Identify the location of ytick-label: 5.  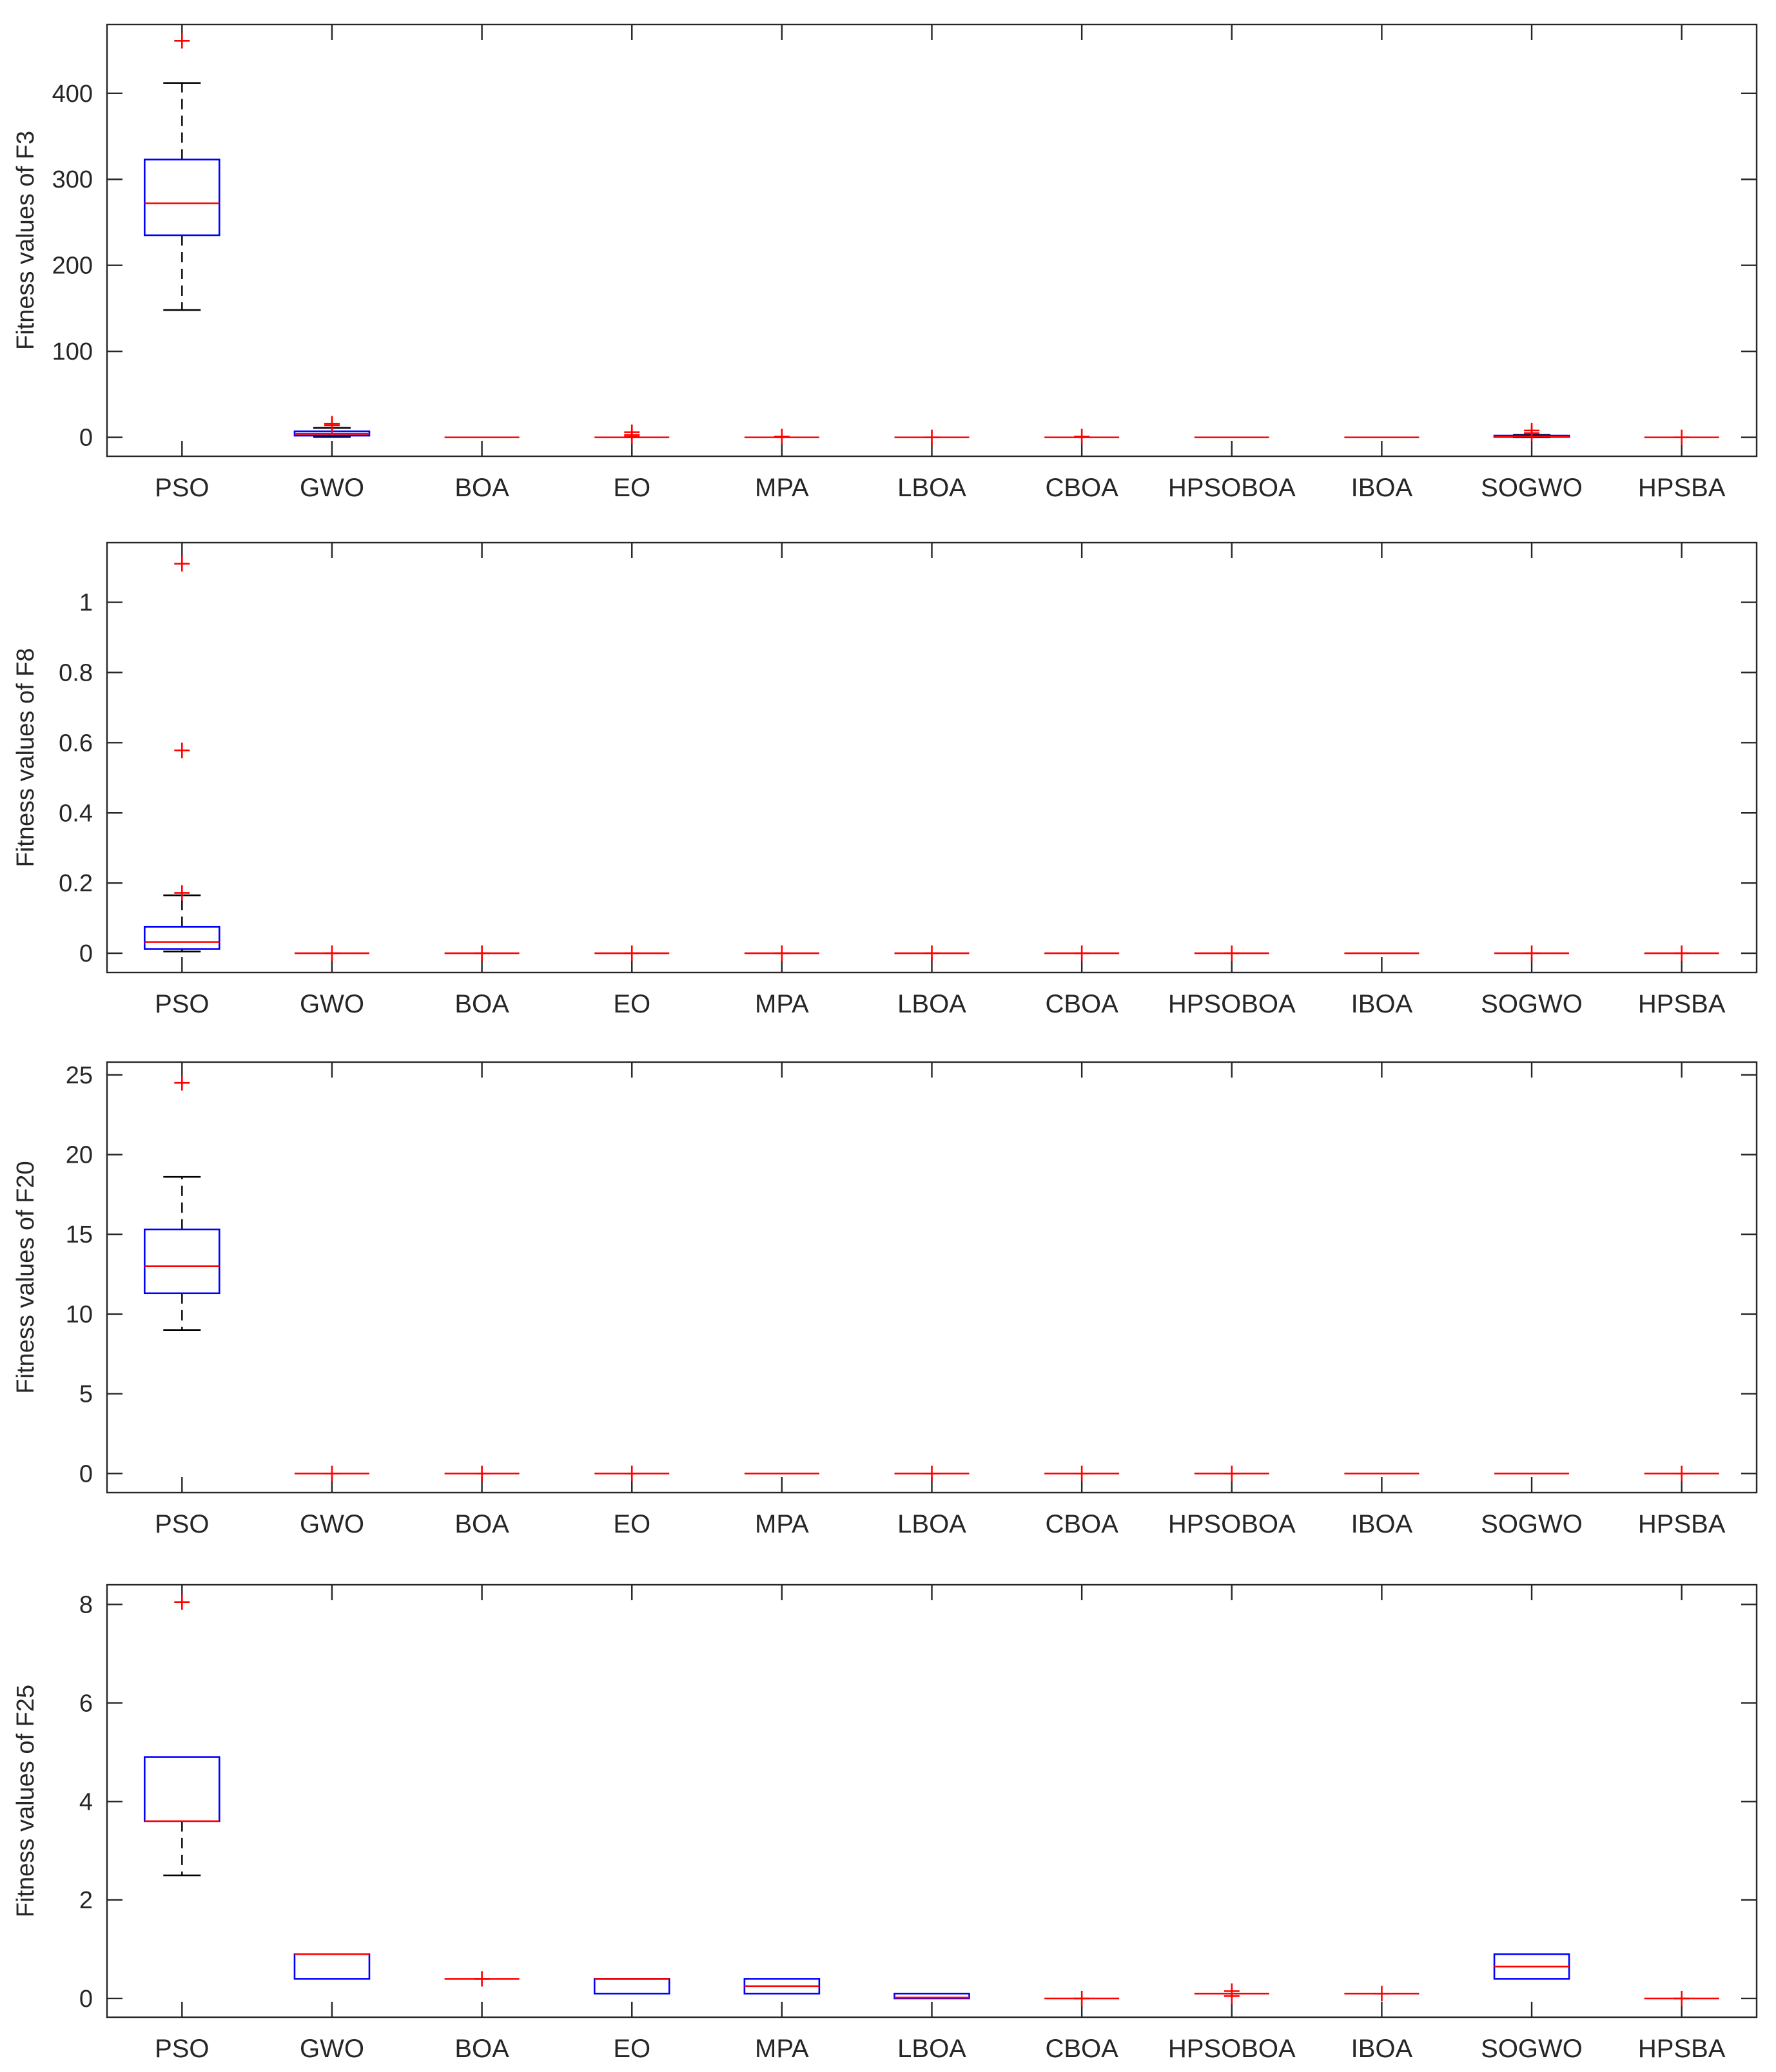
(86, 1394).